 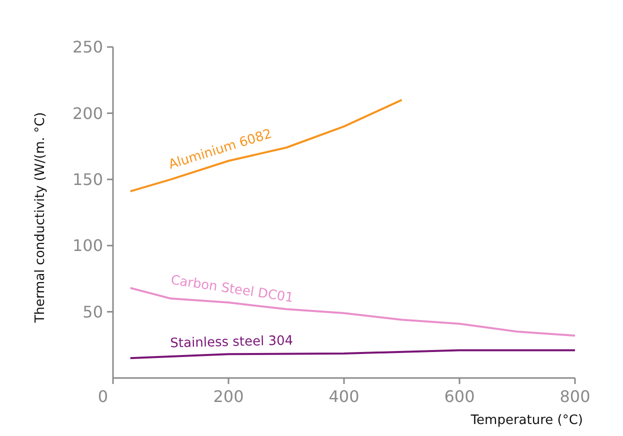 I want to click on y-tick-label: 200, so click(x=87, y=113).